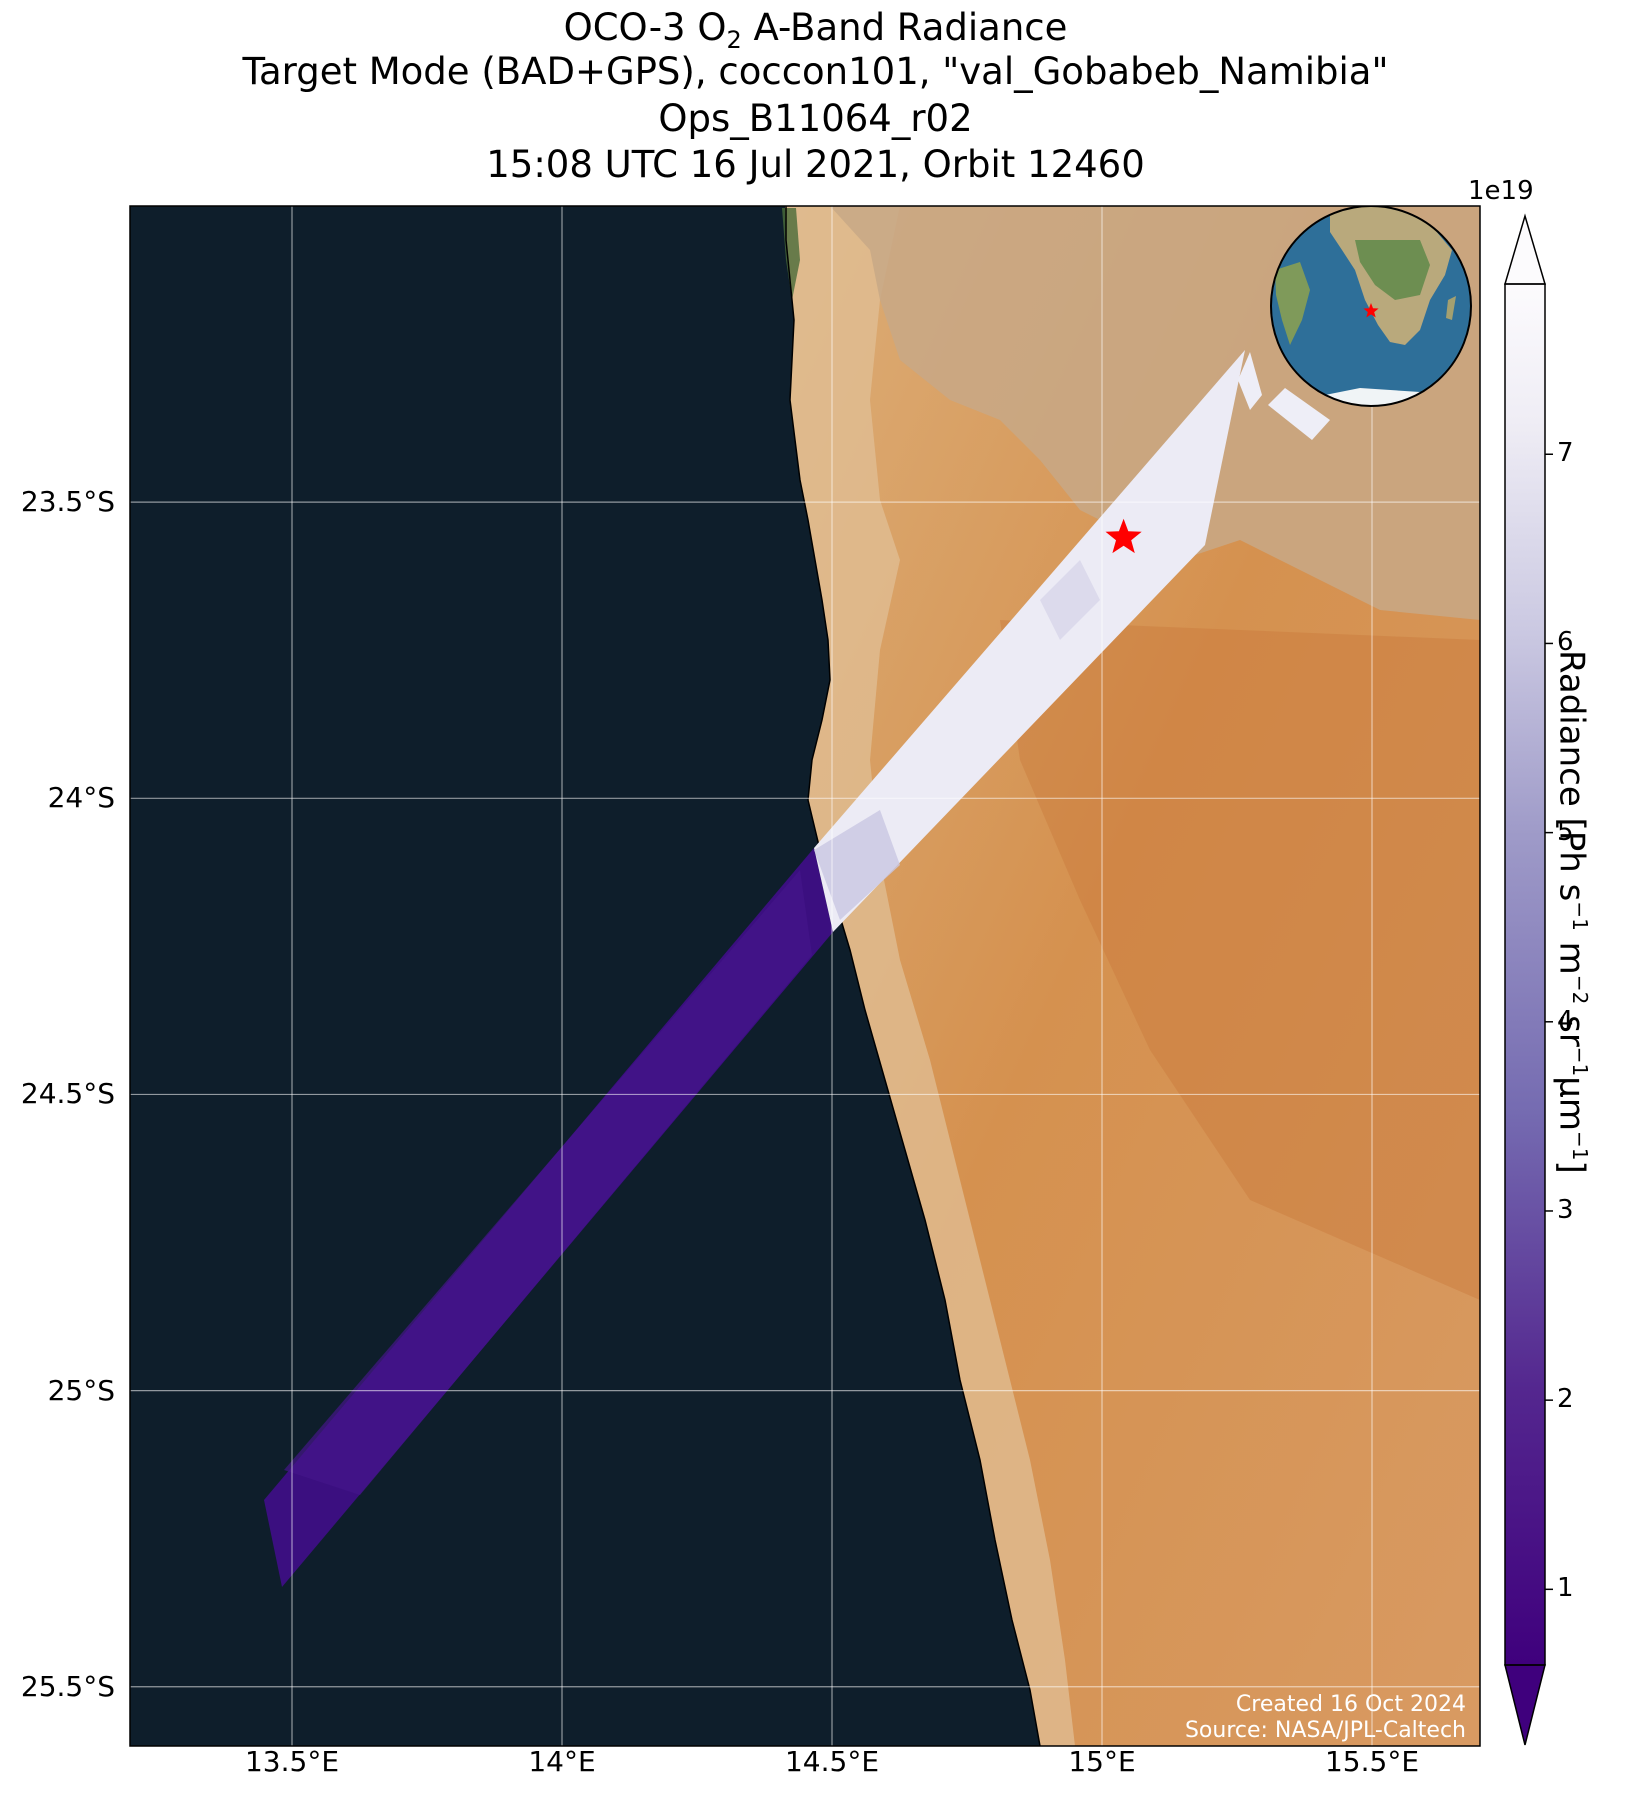 This screenshot has height=1796, width=1631. I want to click on inset-globe, so click(1371, 306).